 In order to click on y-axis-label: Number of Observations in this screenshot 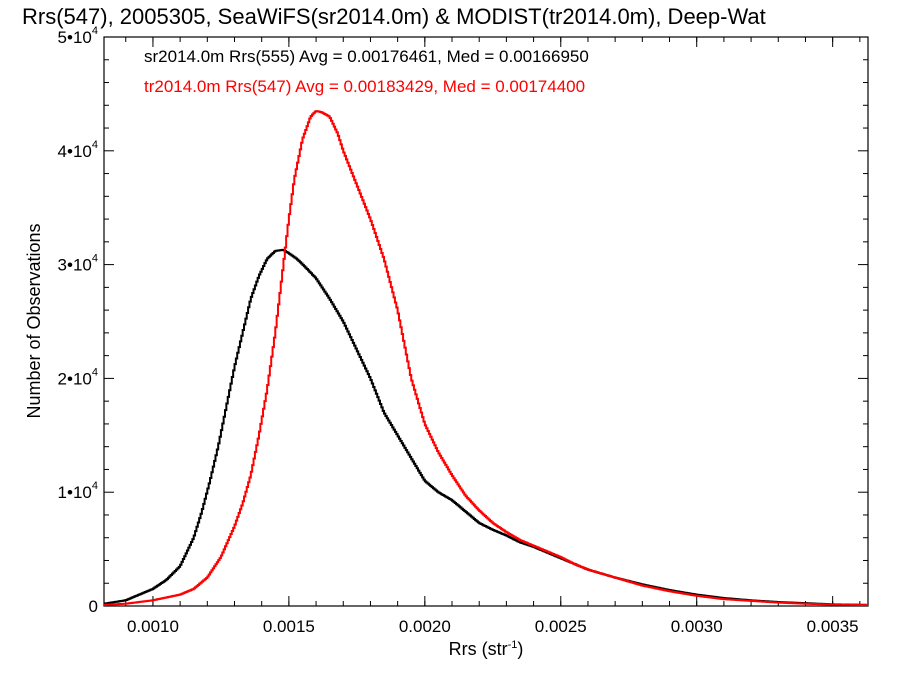, I will do `click(34, 320)`.